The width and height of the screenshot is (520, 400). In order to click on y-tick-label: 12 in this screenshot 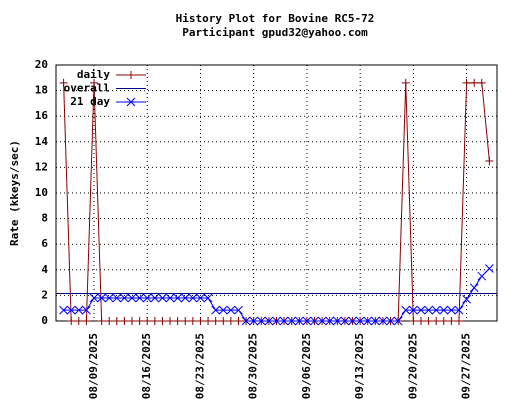, I will do `click(41, 166)`.